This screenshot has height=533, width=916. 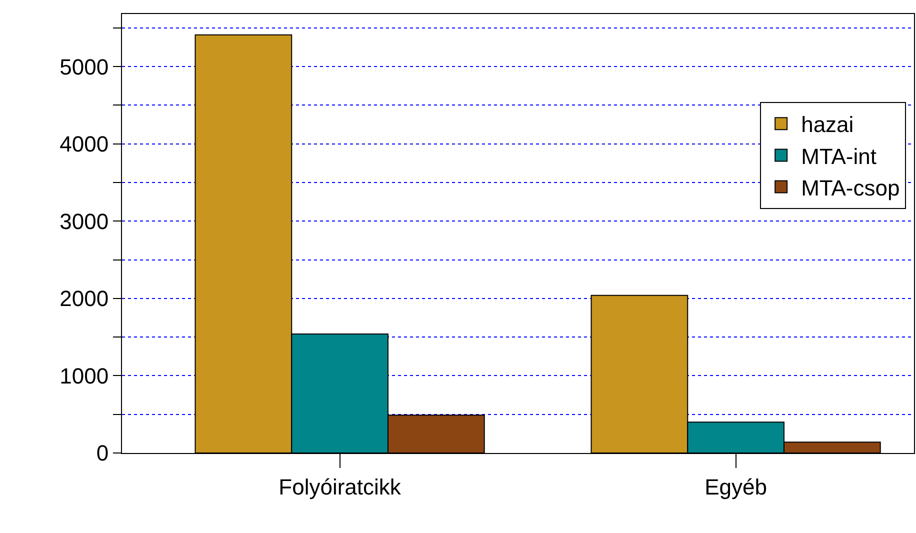 What do you see at coordinates (827, 125) in the screenshot?
I see `legend-label: hazai` at bounding box center [827, 125].